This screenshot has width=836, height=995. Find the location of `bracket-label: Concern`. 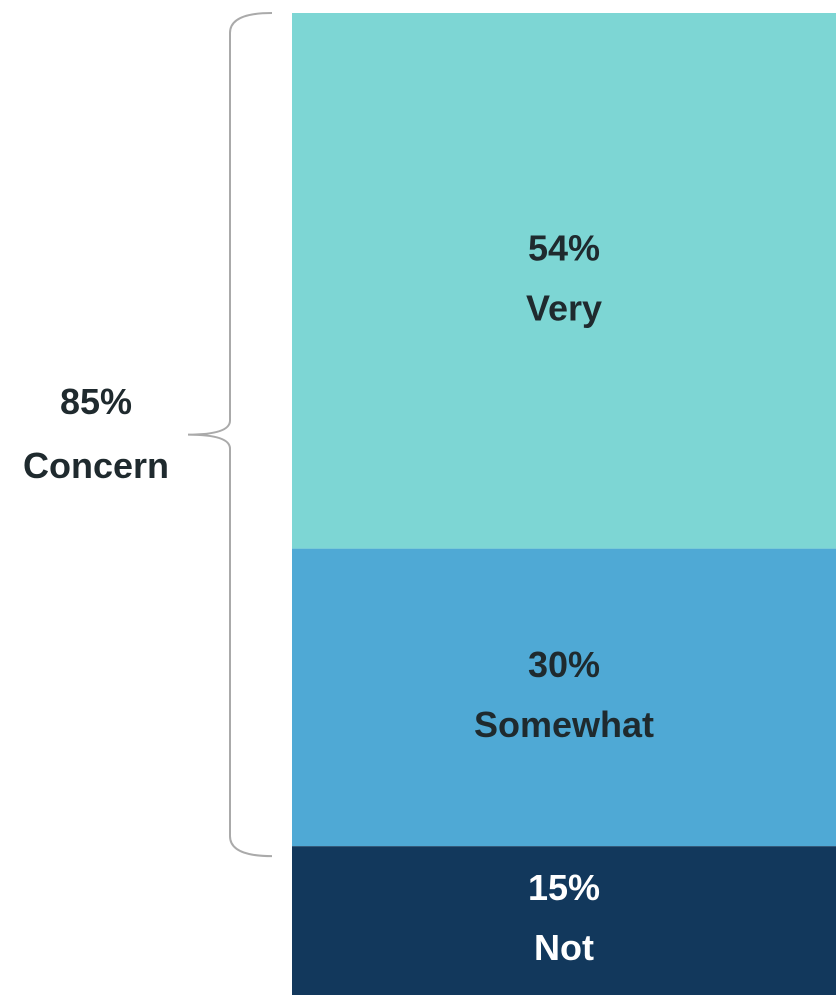

bracket-label: Concern is located at coordinates (96, 465).